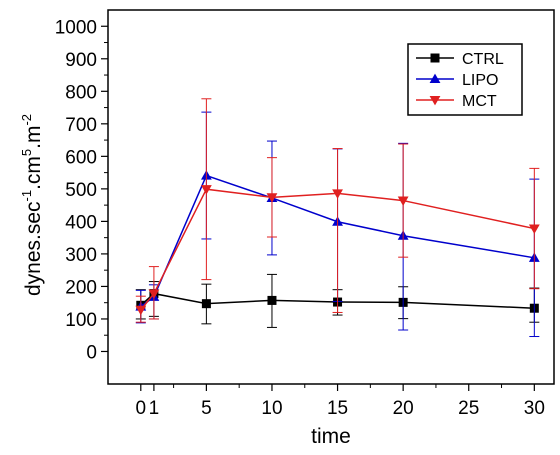  What do you see at coordinates (91, 352) in the screenshot?
I see `y-tick-label: 0` at bounding box center [91, 352].